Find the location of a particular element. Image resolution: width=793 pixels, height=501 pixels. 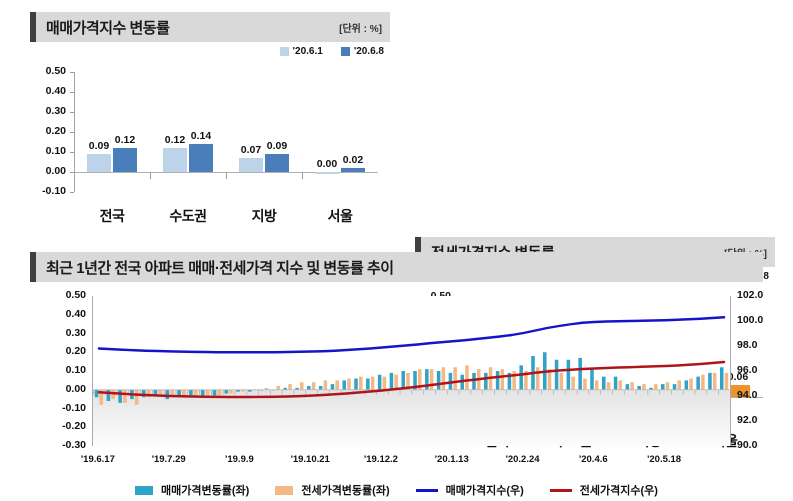

sale-panel-title: 매매가격지수 변동률 is located at coordinates (108, 28).